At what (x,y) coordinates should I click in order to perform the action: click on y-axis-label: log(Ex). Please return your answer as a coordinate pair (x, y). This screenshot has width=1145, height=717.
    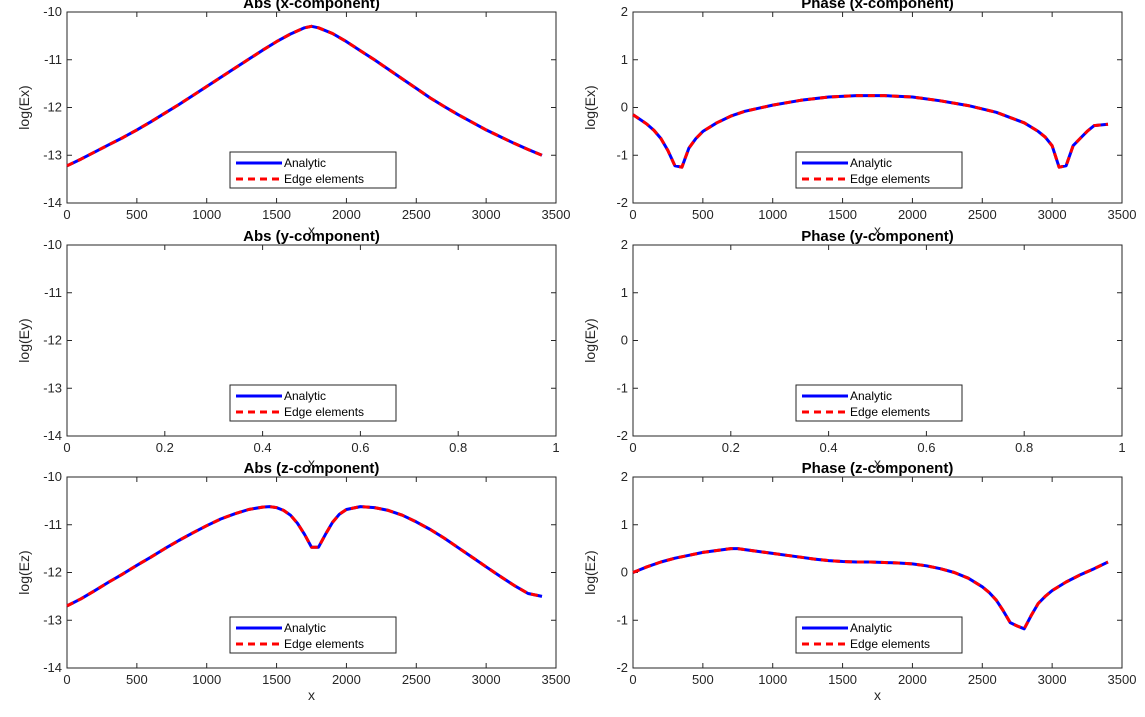
    Looking at the image, I should click on (24, 107).